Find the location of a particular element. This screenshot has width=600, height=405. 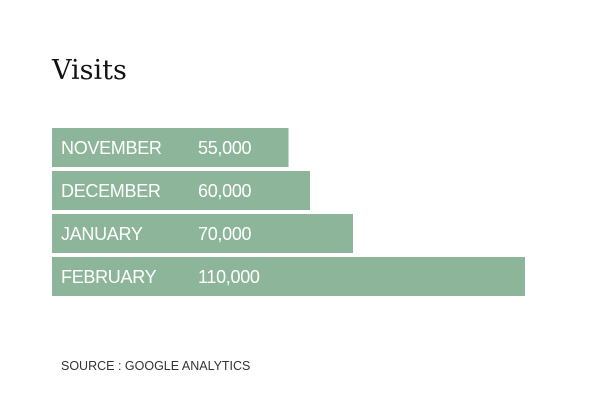

value-label-february: 110,000 is located at coordinates (229, 277).